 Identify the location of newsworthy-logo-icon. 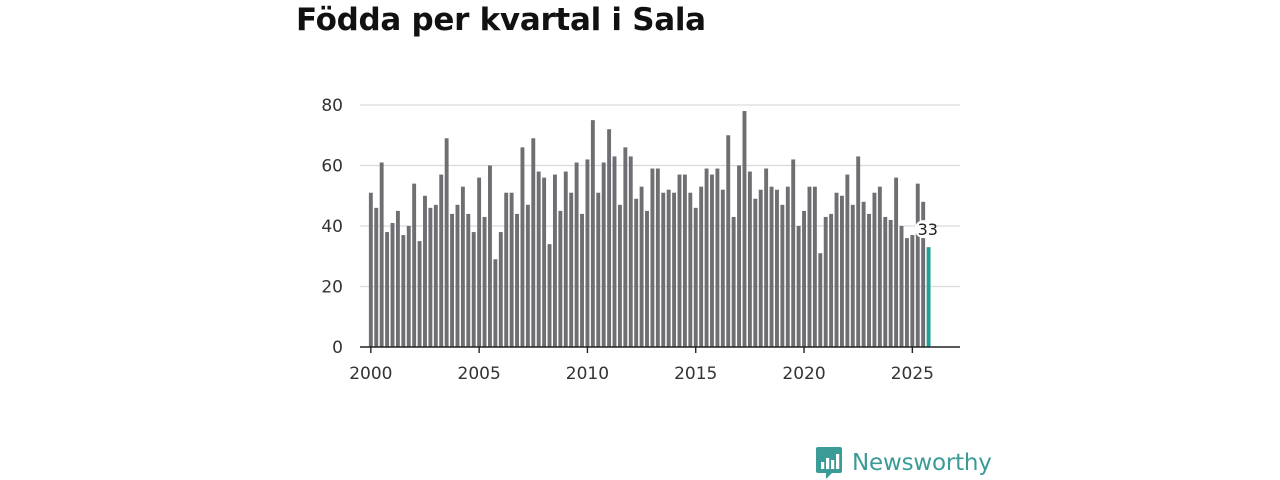
(829, 463).